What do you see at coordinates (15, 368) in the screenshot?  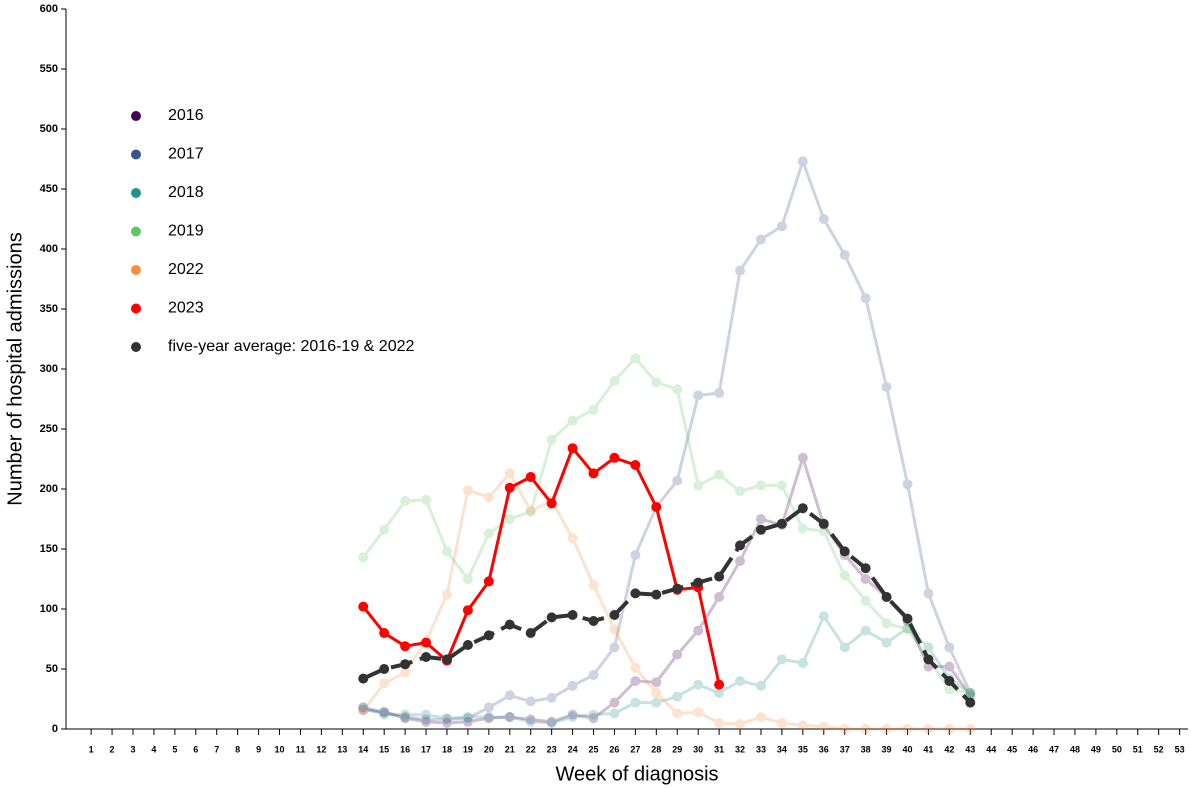 I see `y-axis-label: Number of hospital admissions` at bounding box center [15, 368].